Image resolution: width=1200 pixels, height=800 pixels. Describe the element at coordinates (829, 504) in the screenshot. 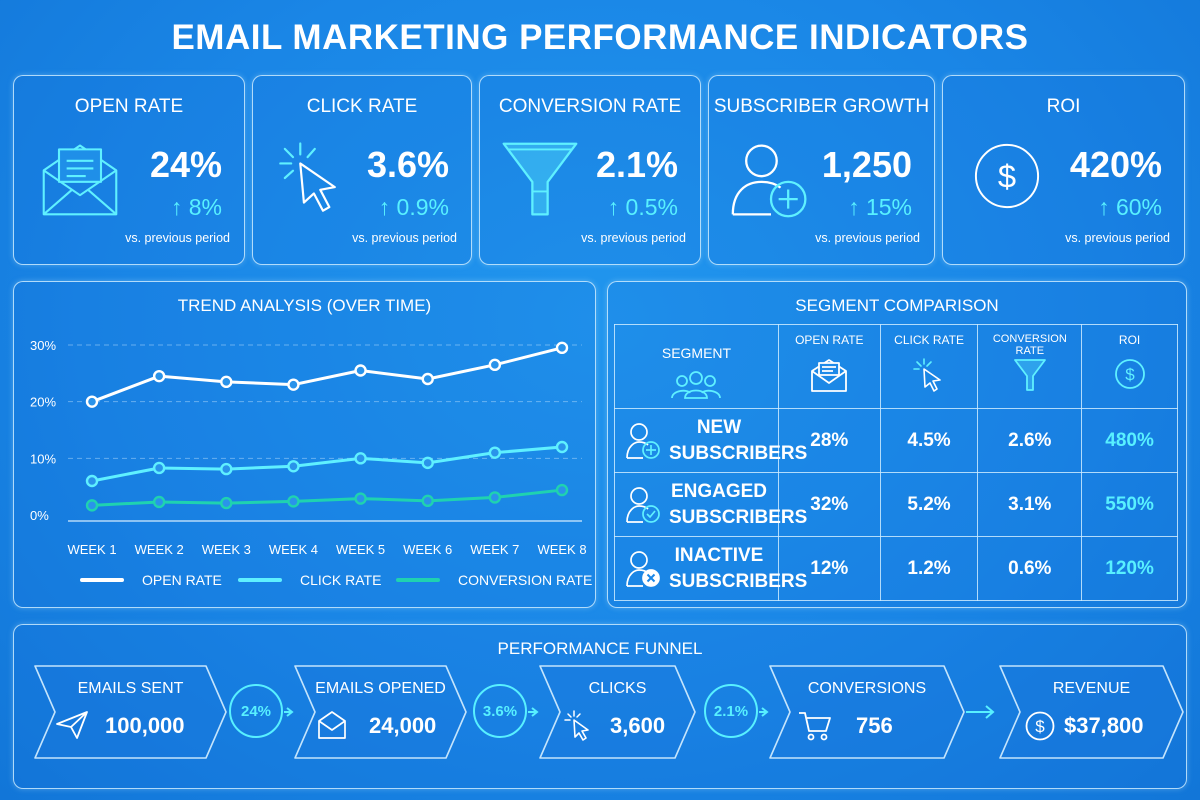

I see `open-rate-cell: 32%` at that location.